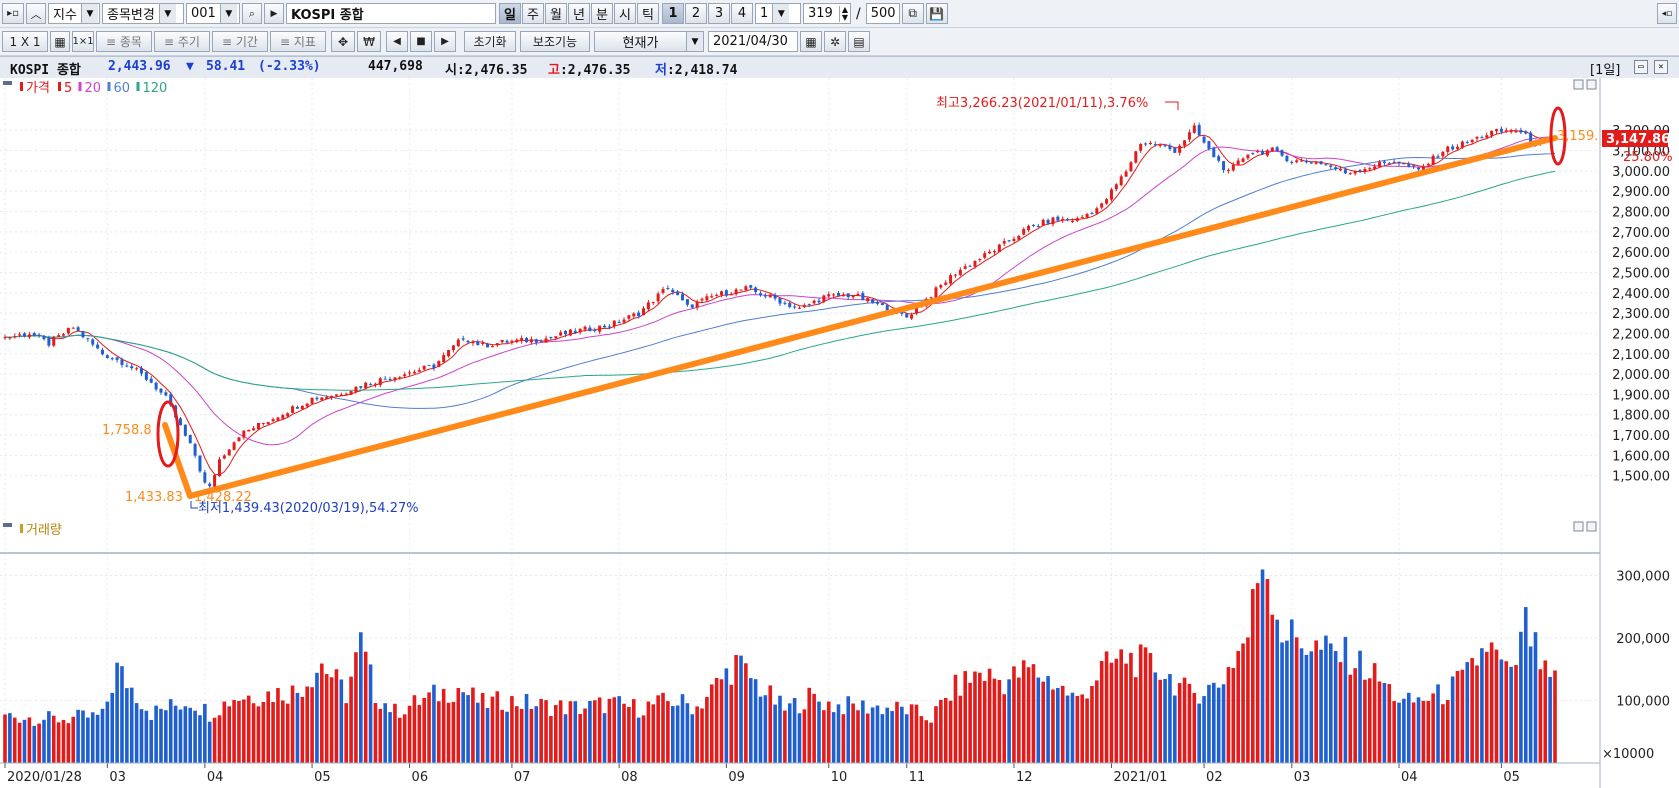  What do you see at coordinates (625, 13) in the screenshot?
I see `period-tab-5: 시` at bounding box center [625, 13].